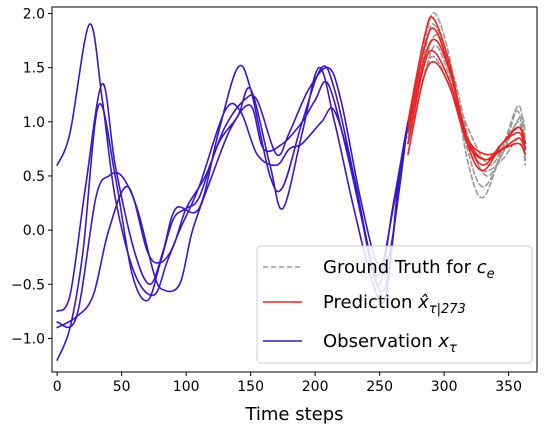 Image resolution: width=552 pixels, height=426 pixels. Describe the element at coordinates (444, 387) in the screenshot. I see `x-tick-label: 300` at that location.